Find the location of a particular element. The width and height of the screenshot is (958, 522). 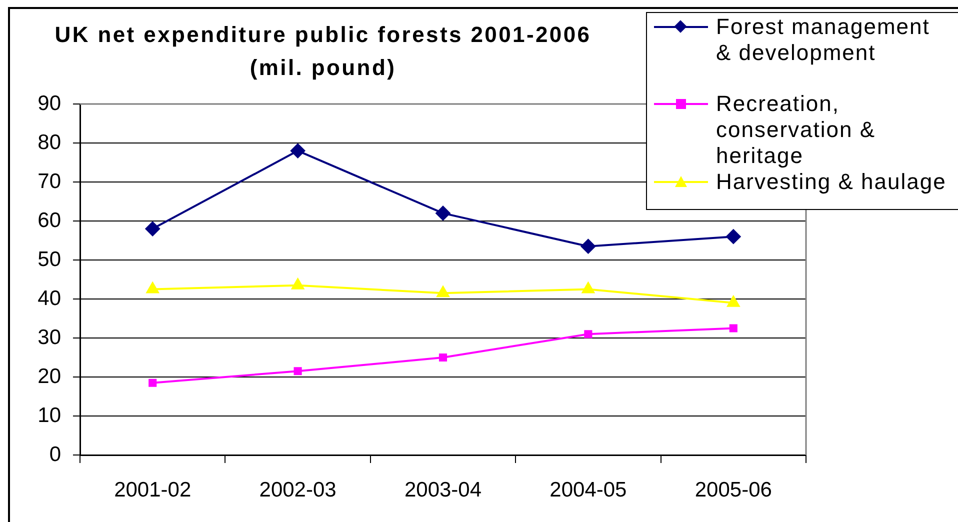

x-tick-label: 2002-03 is located at coordinates (297, 490).